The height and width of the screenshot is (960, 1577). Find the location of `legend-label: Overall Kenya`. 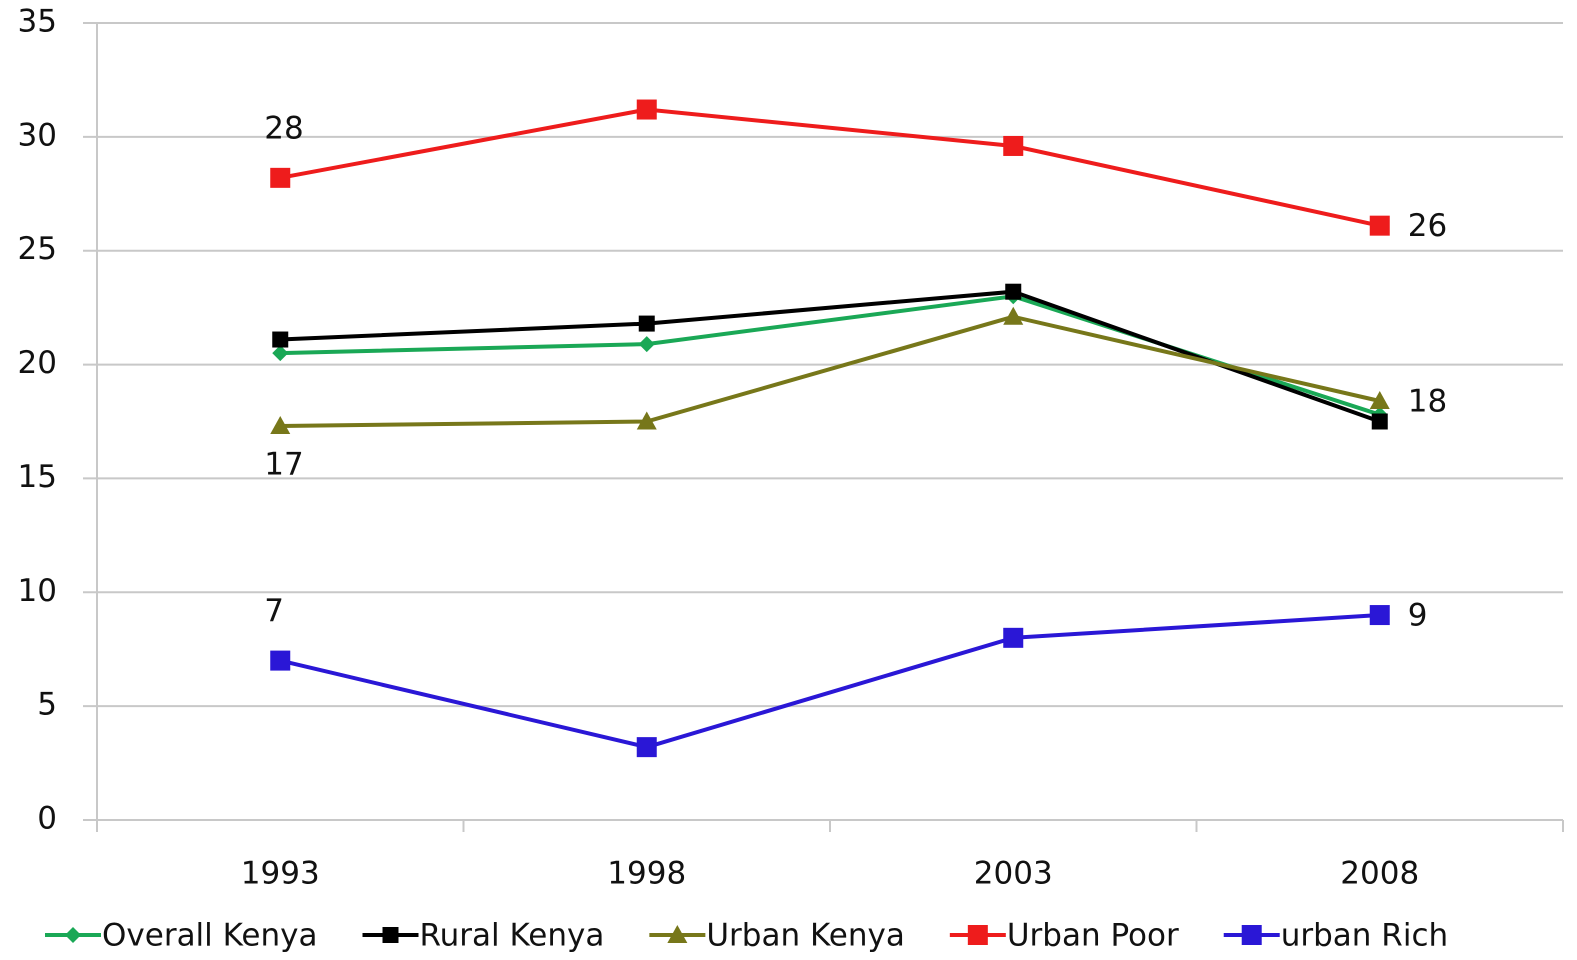

legend-label: Overall Kenya is located at coordinates (210, 936).